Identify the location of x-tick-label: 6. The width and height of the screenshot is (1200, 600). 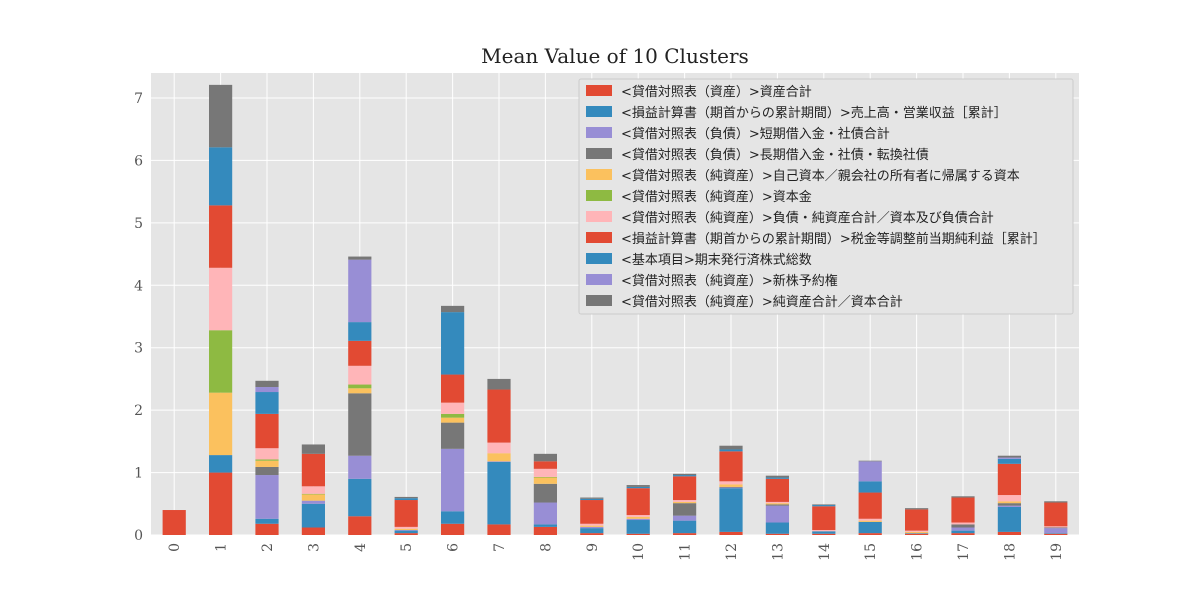
(454, 547).